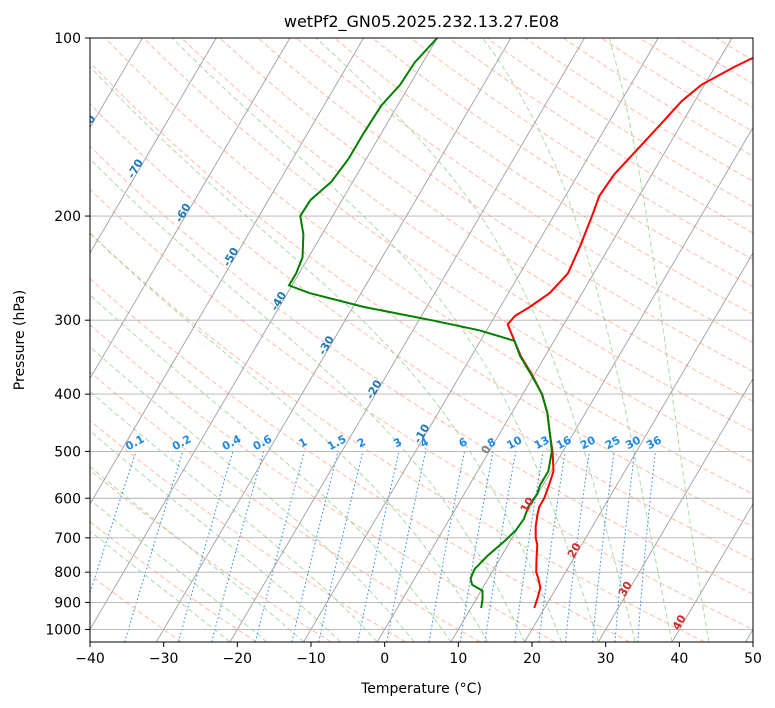  What do you see at coordinates (67, 573) in the screenshot?
I see `y-tick-label: 800` at bounding box center [67, 573].